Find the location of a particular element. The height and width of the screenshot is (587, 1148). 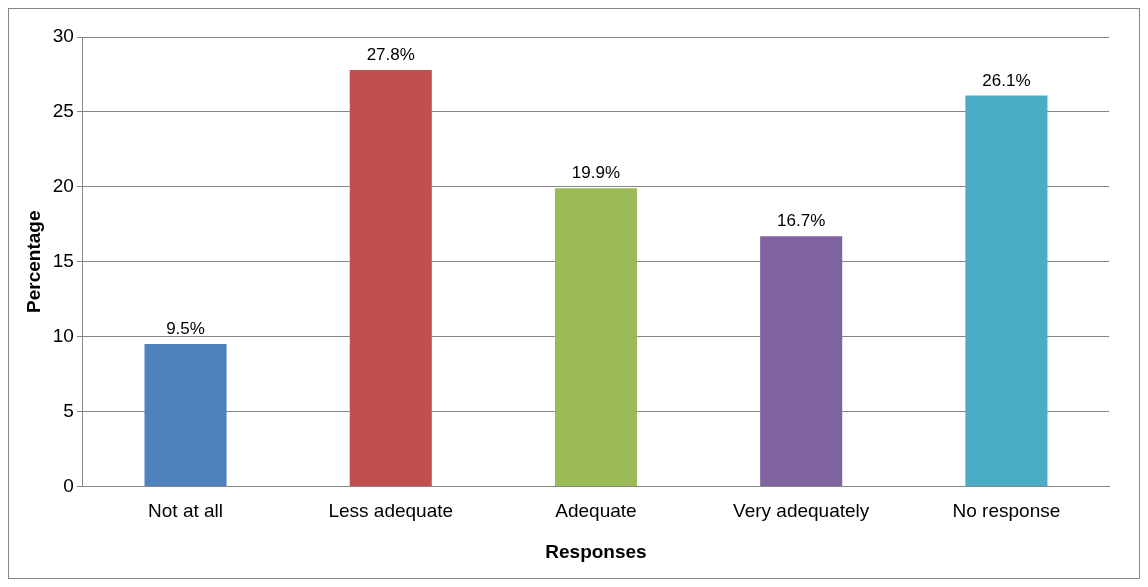

x-tick-label: Less adequate is located at coordinates (391, 511).